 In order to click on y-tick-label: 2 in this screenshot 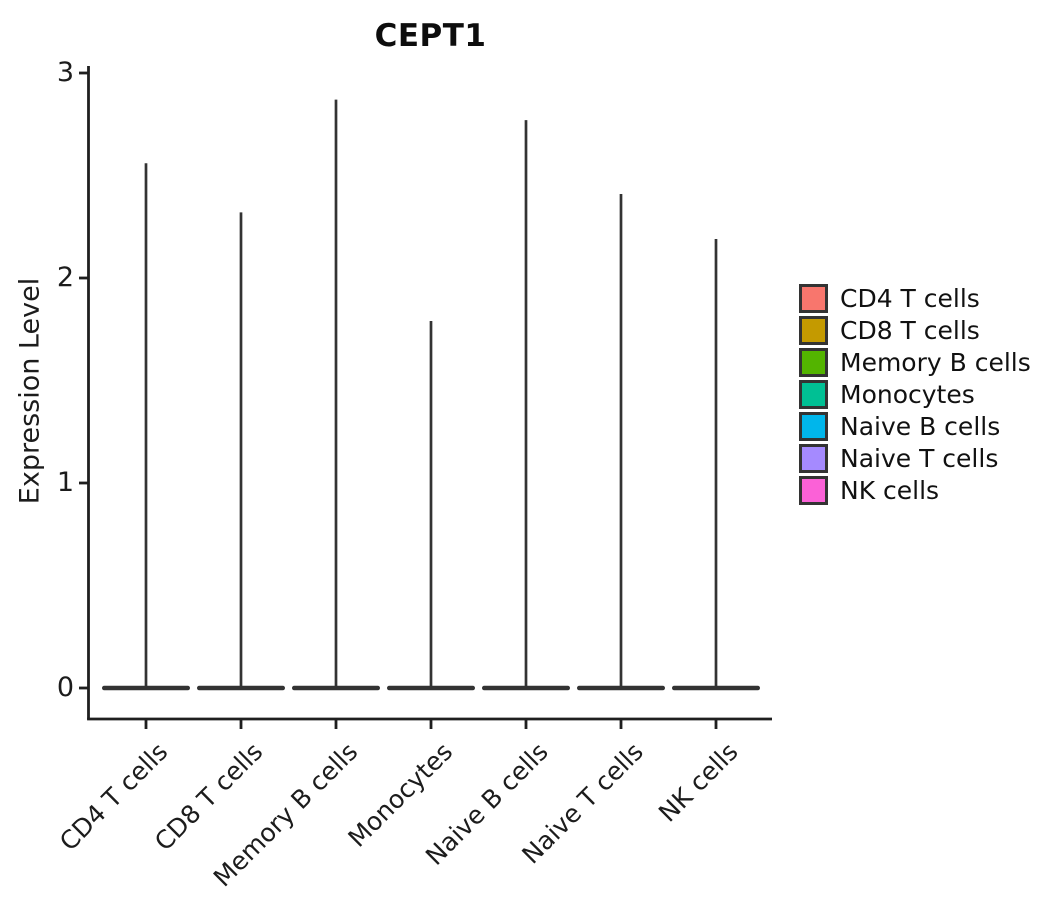, I will do `click(65, 277)`.